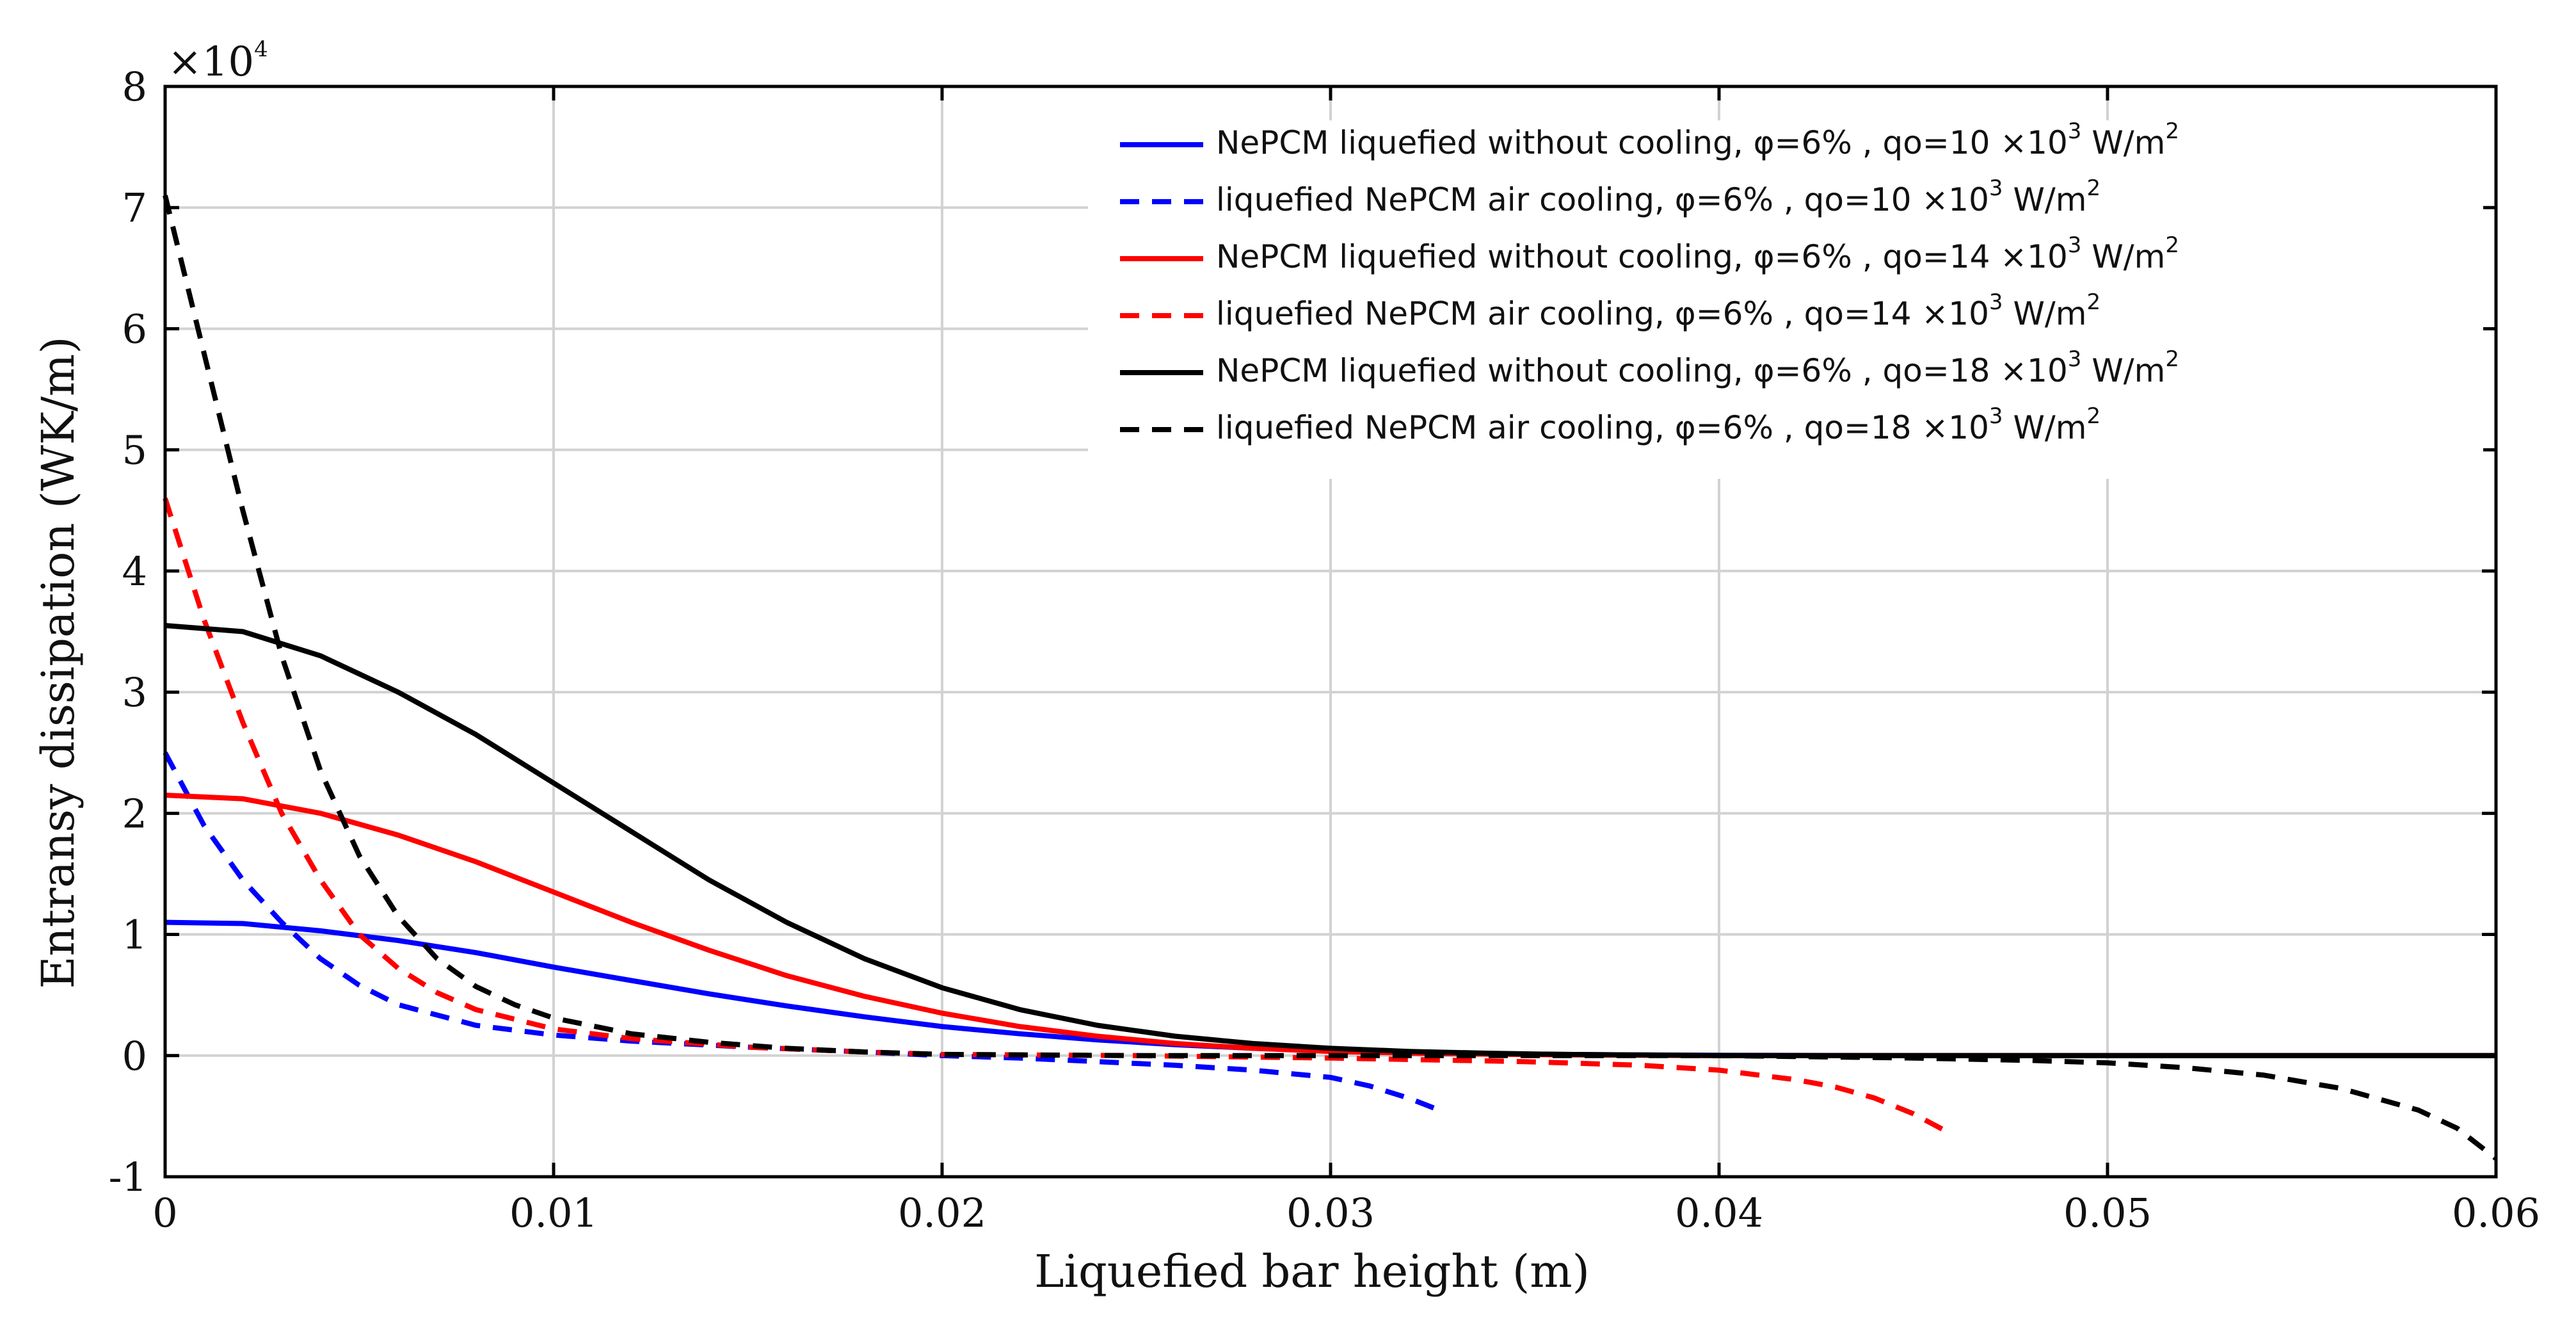 The width and height of the screenshot is (2576, 1324). Describe the element at coordinates (134, 935) in the screenshot. I see `y-tick-label: 1` at that location.